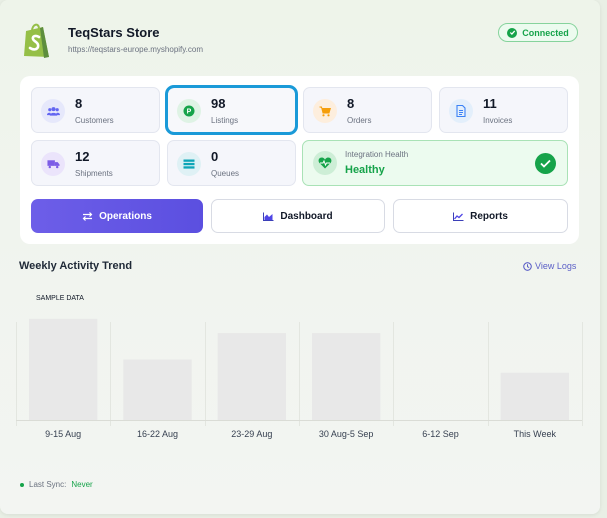 The image size is (607, 518). I want to click on dashboard-button: Dashboard, so click(298, 216).